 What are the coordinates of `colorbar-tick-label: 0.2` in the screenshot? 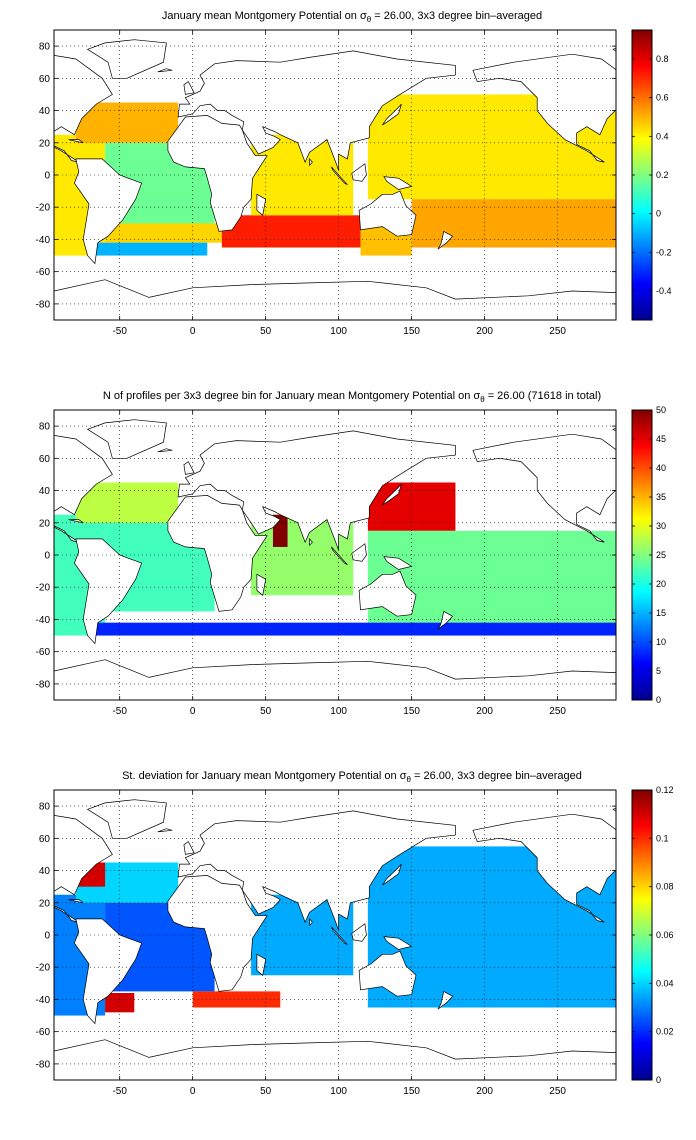 It's located at (662, 175).